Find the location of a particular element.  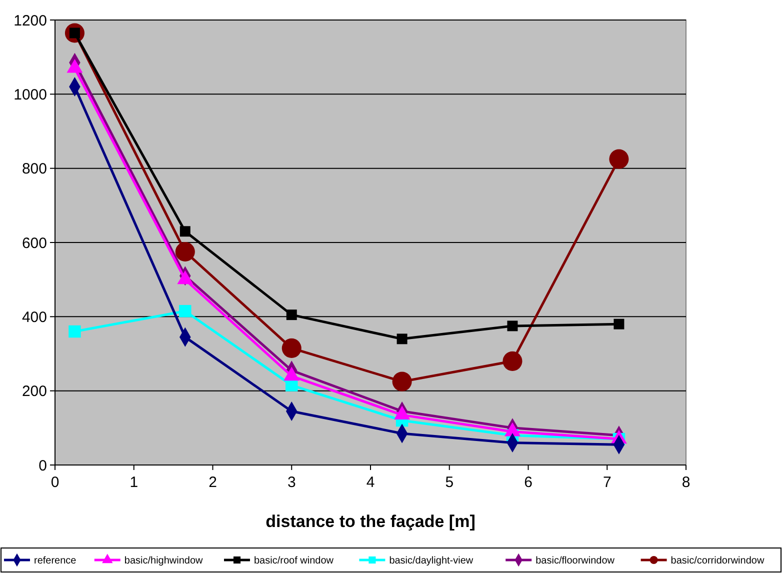

x-axis-title: distance to the façade [m] is located at coordinates (371, 521).